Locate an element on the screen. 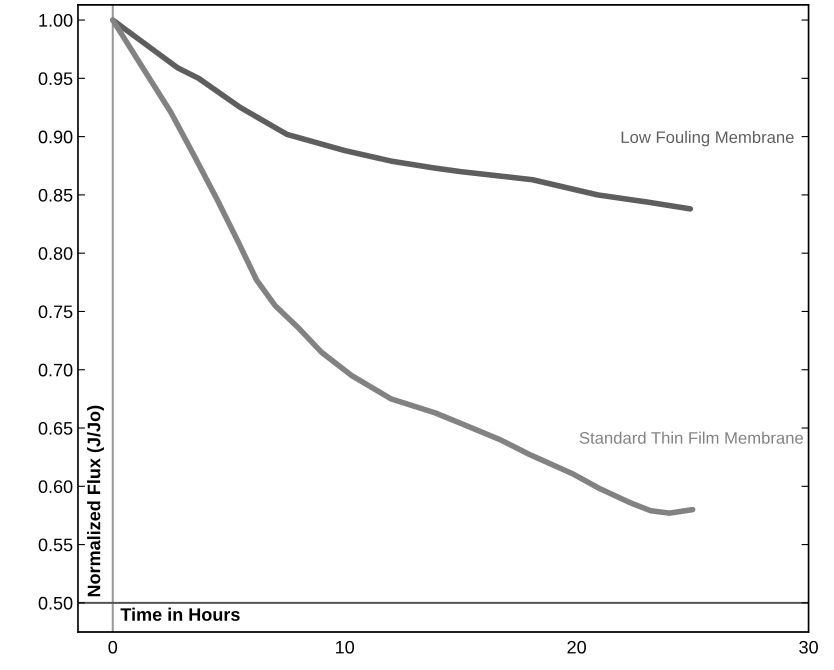 The image size is (834, 670). y-tick-label: 0.75 is located at coordinates (55, 311).